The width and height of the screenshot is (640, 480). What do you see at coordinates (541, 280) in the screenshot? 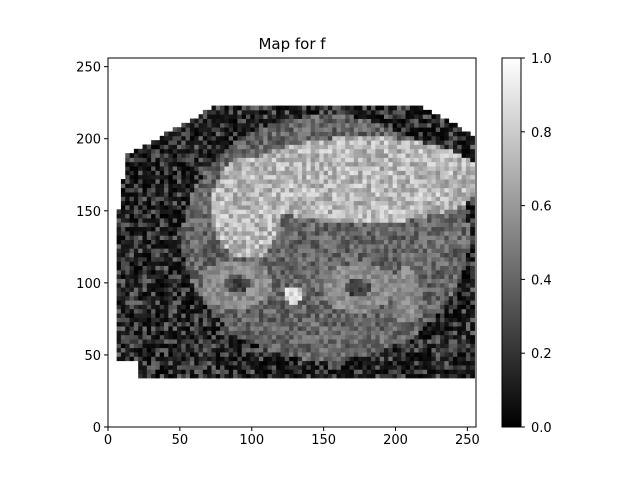
I see `colorbar-tick-label: 0.4` at bounding box center [541, 280].